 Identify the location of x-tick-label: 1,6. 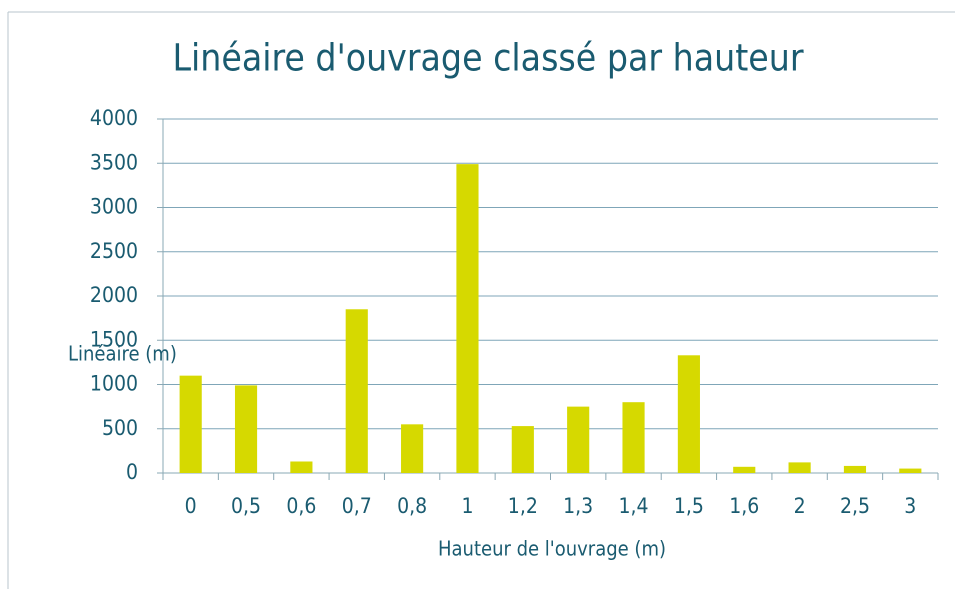
(744, 506).